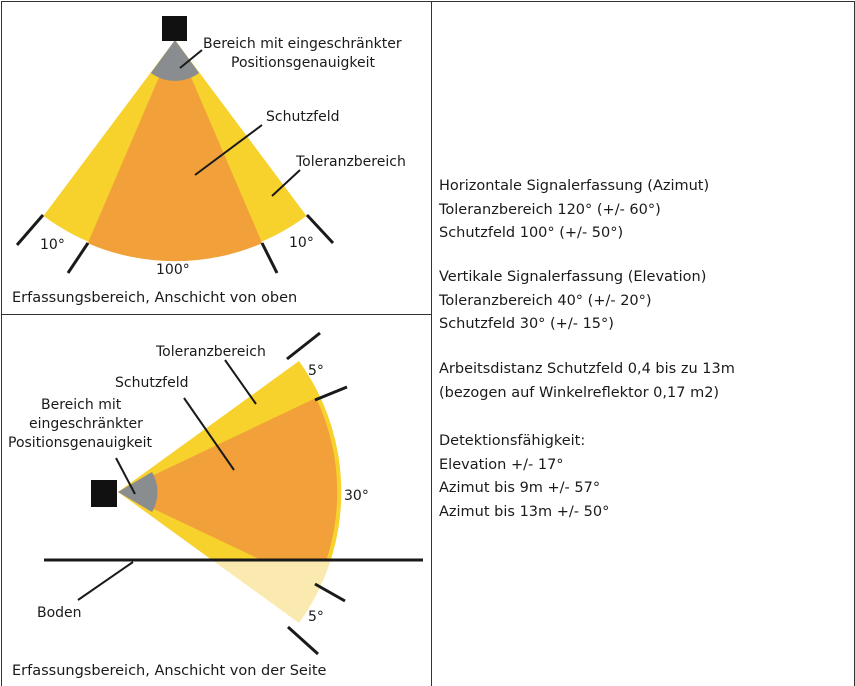 This screenshot has height=686, width=855. What do you see at coordinates (174, 28) in the screenshot?
I see `sensor-box` at bounding box center [174, 28].